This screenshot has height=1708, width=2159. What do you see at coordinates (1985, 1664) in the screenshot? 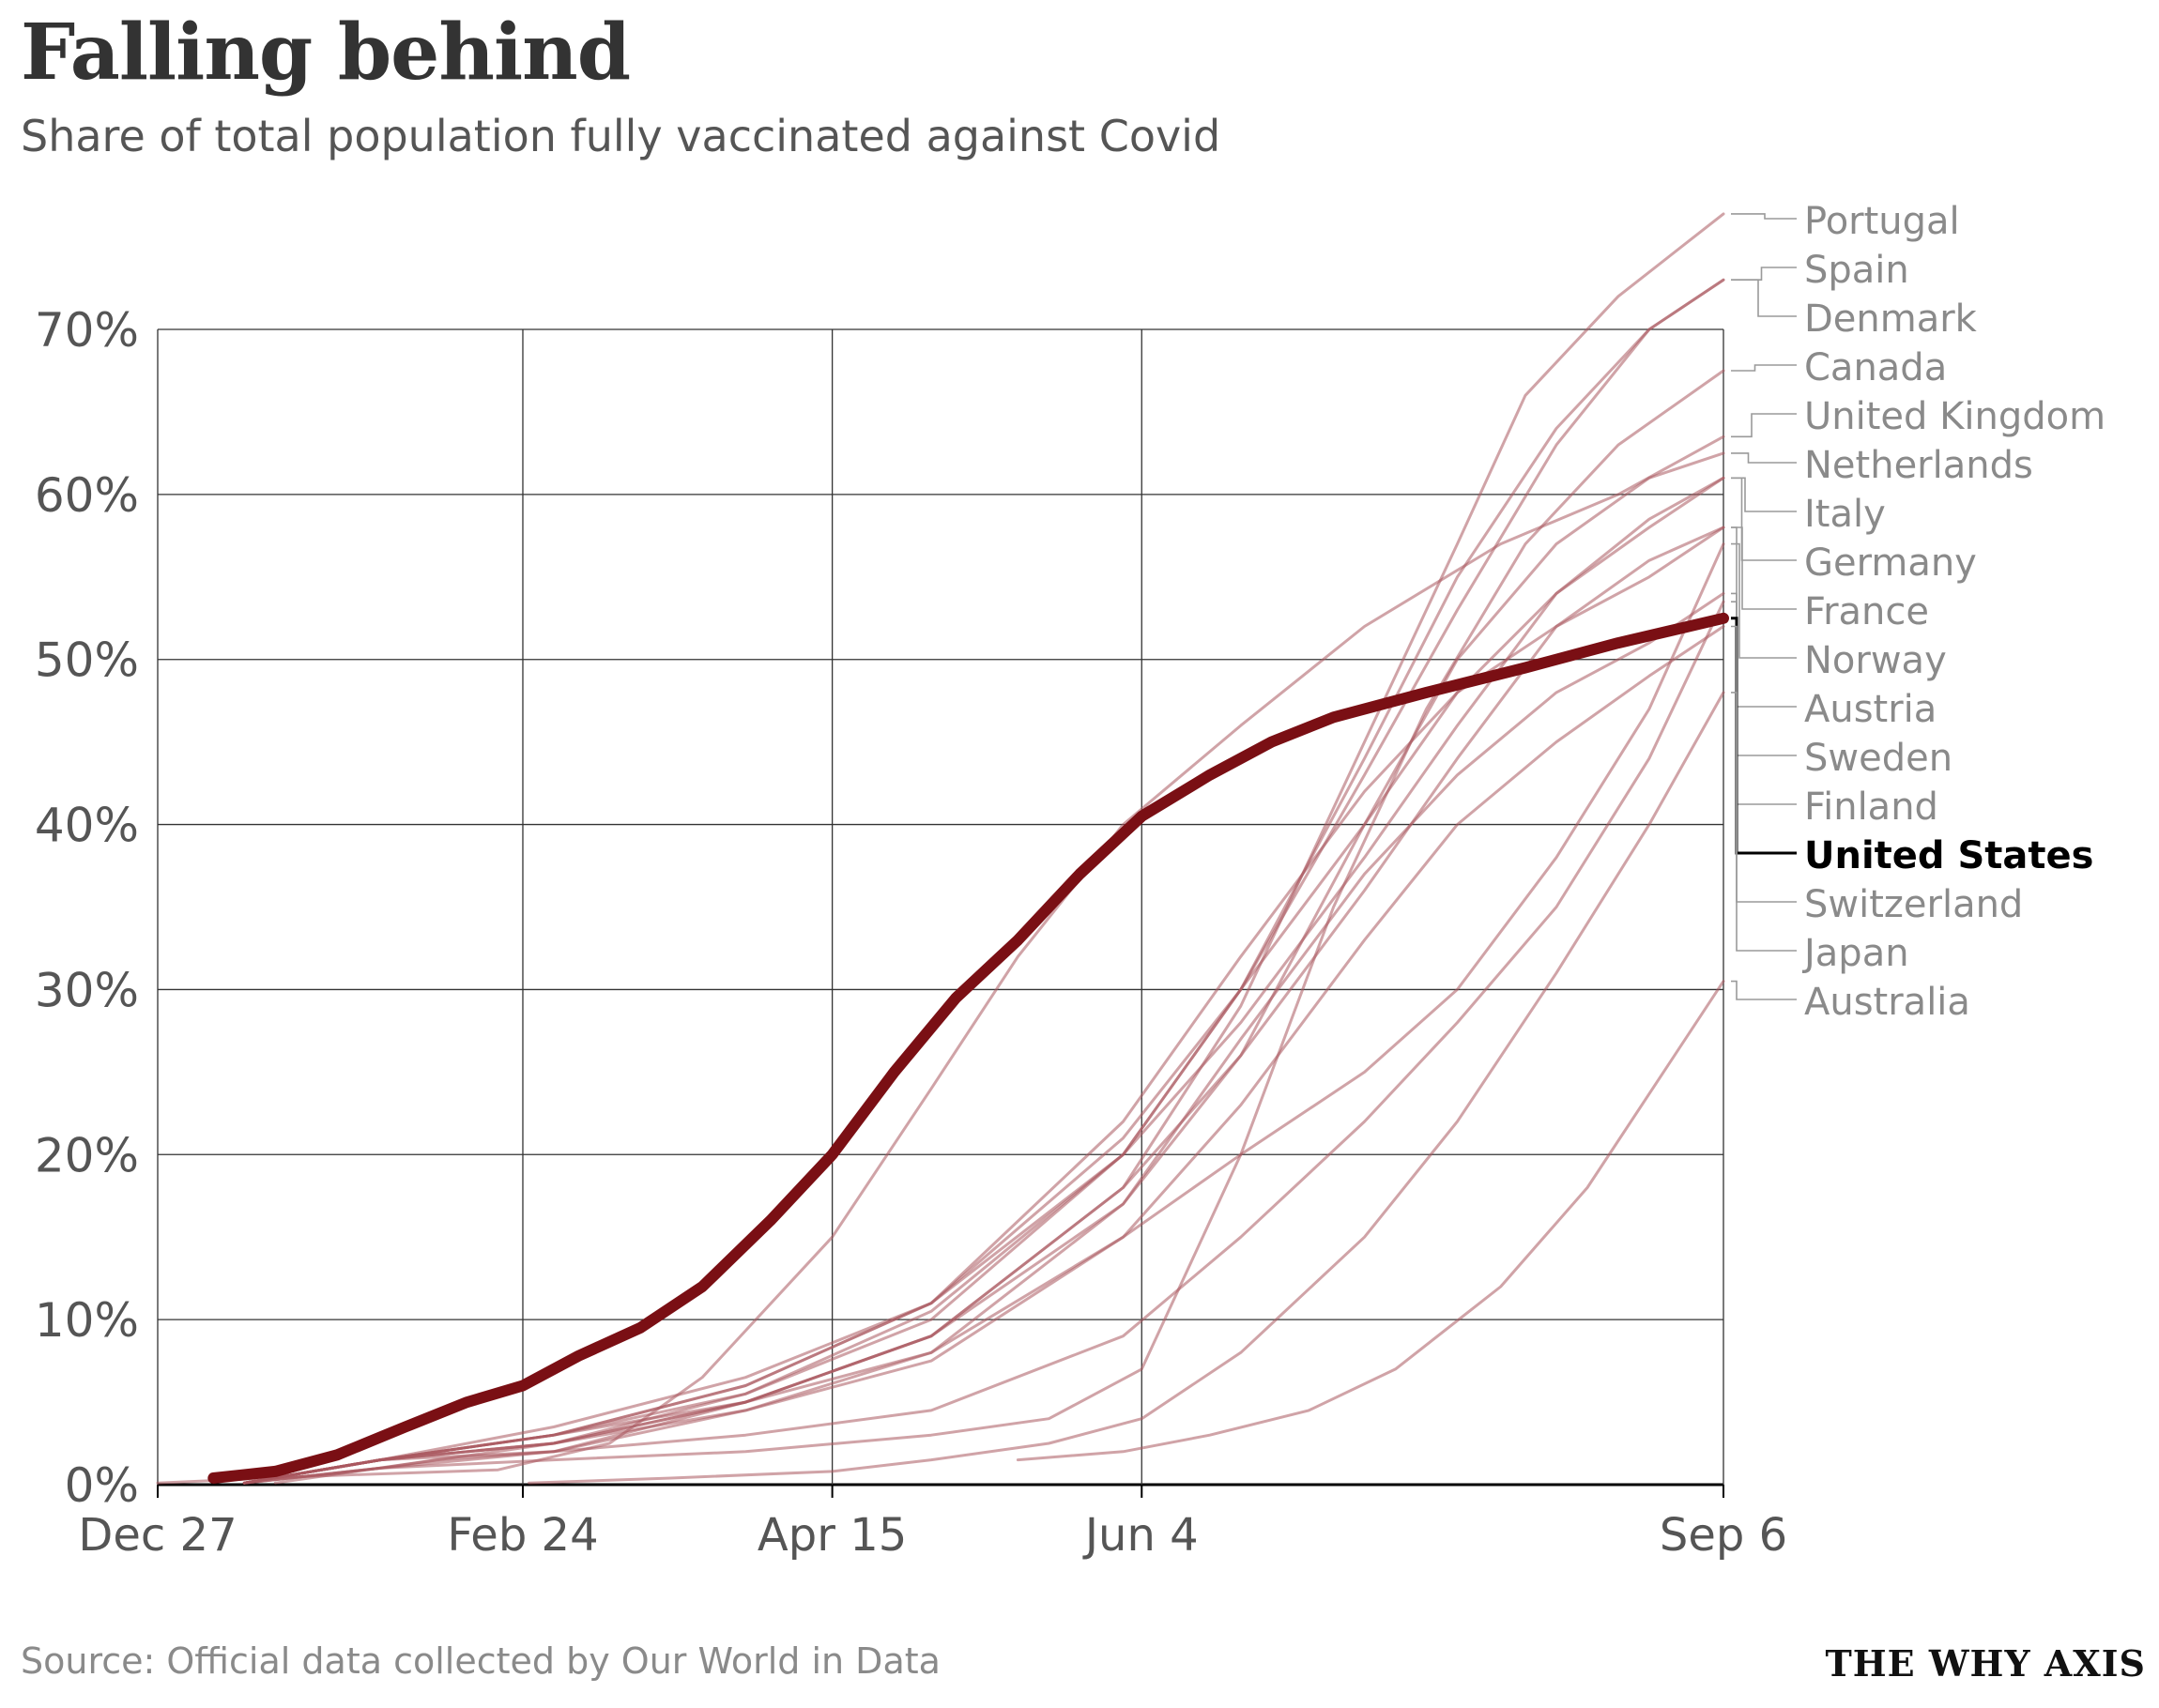
I see `brand-logo: THE WHY AXIS` at bounding box center [1985, 1664].